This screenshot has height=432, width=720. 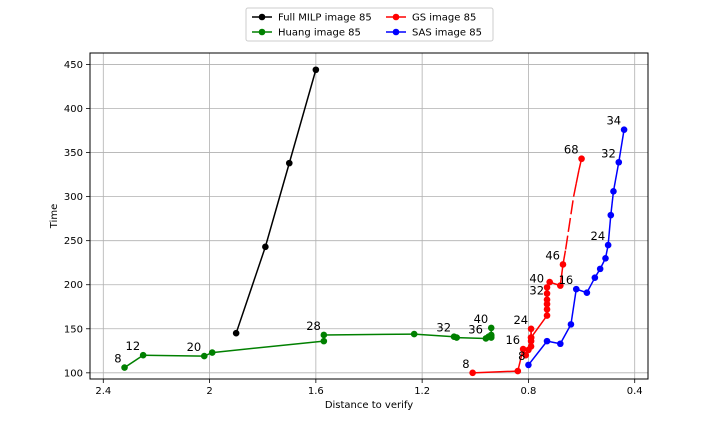 I want to click on x-tick-label: 1.6, so click(x=316, y=391).